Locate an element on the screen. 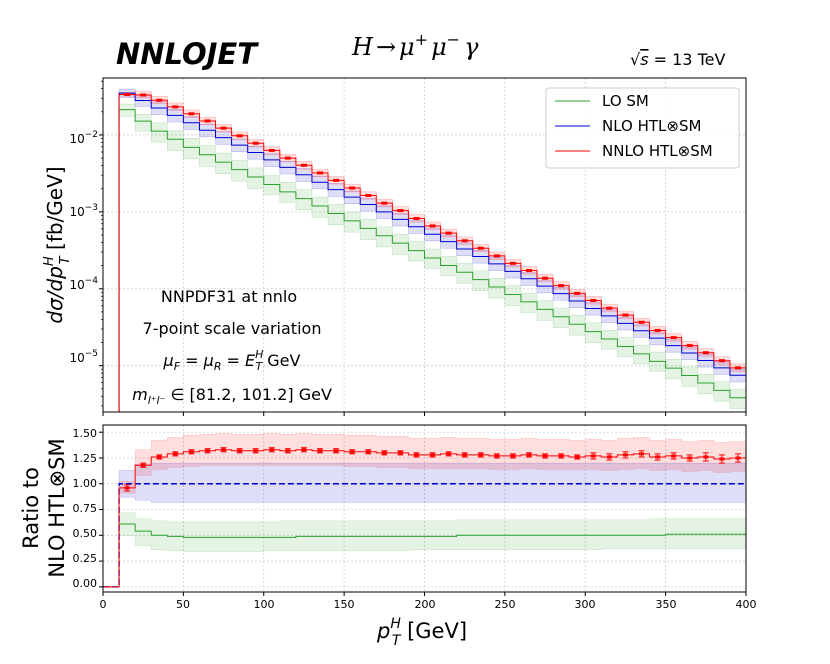 The height and width of the screenshot is (664, 830). bottom-ytick-label: 0.25 is located at coordinates (85, 558).